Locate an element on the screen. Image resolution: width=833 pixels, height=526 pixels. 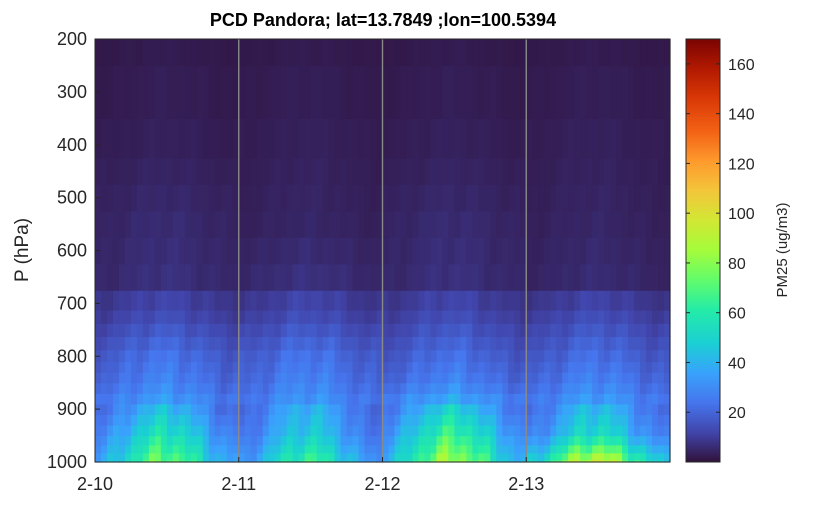
colorbar-tick-label: 140 is located at coordinates (741, 115).